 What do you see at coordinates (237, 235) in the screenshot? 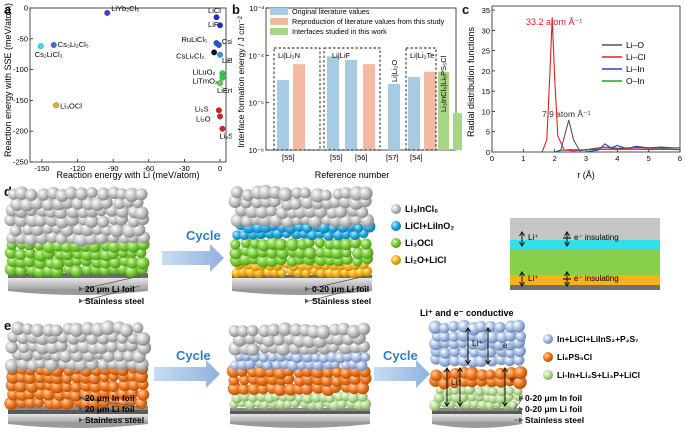
I see `licl-liino2-sphere` at bounding box center [237, 235].